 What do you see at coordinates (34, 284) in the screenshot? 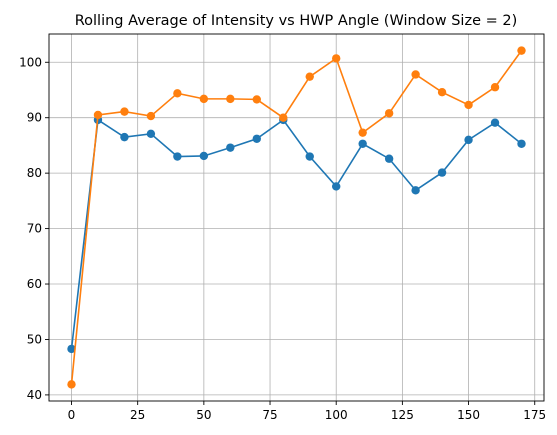
I see `y-tick-label-2: 60` at bounding box center [34, 284].